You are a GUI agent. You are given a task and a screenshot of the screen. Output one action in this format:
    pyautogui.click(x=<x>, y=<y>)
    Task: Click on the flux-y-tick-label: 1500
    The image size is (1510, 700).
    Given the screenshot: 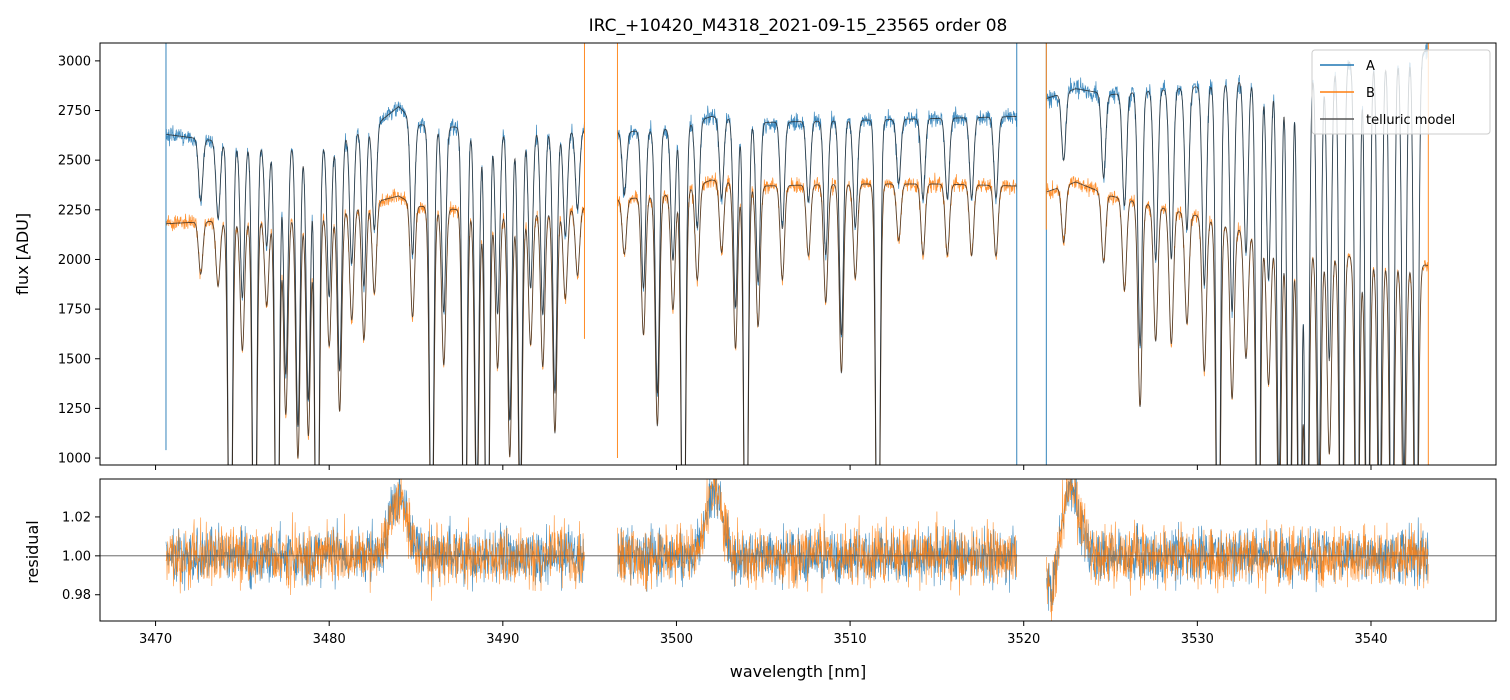 What is the action you would take?
    pyautogui.click(x=74, y=359)
    